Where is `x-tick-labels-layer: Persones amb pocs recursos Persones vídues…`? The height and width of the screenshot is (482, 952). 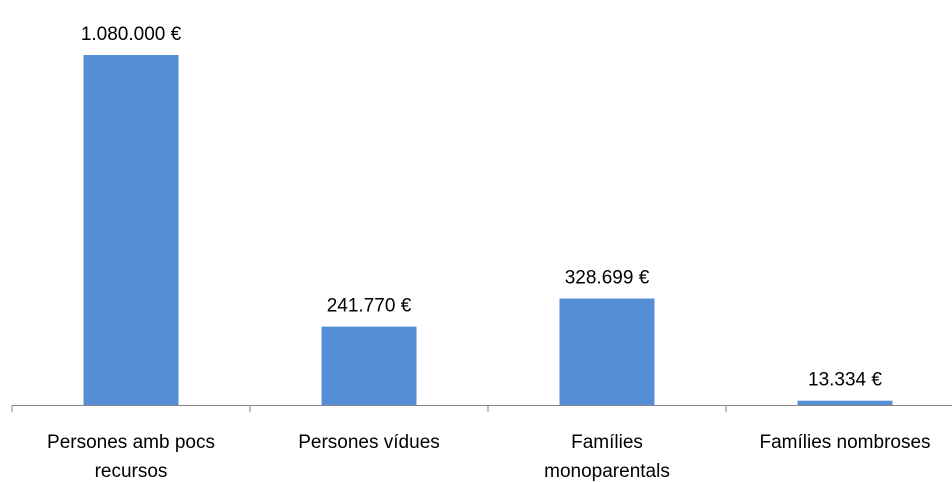 x-tick-labels-layer: Persones amb pocs recursos Persones vídues… is located at coordinates (488, 457).